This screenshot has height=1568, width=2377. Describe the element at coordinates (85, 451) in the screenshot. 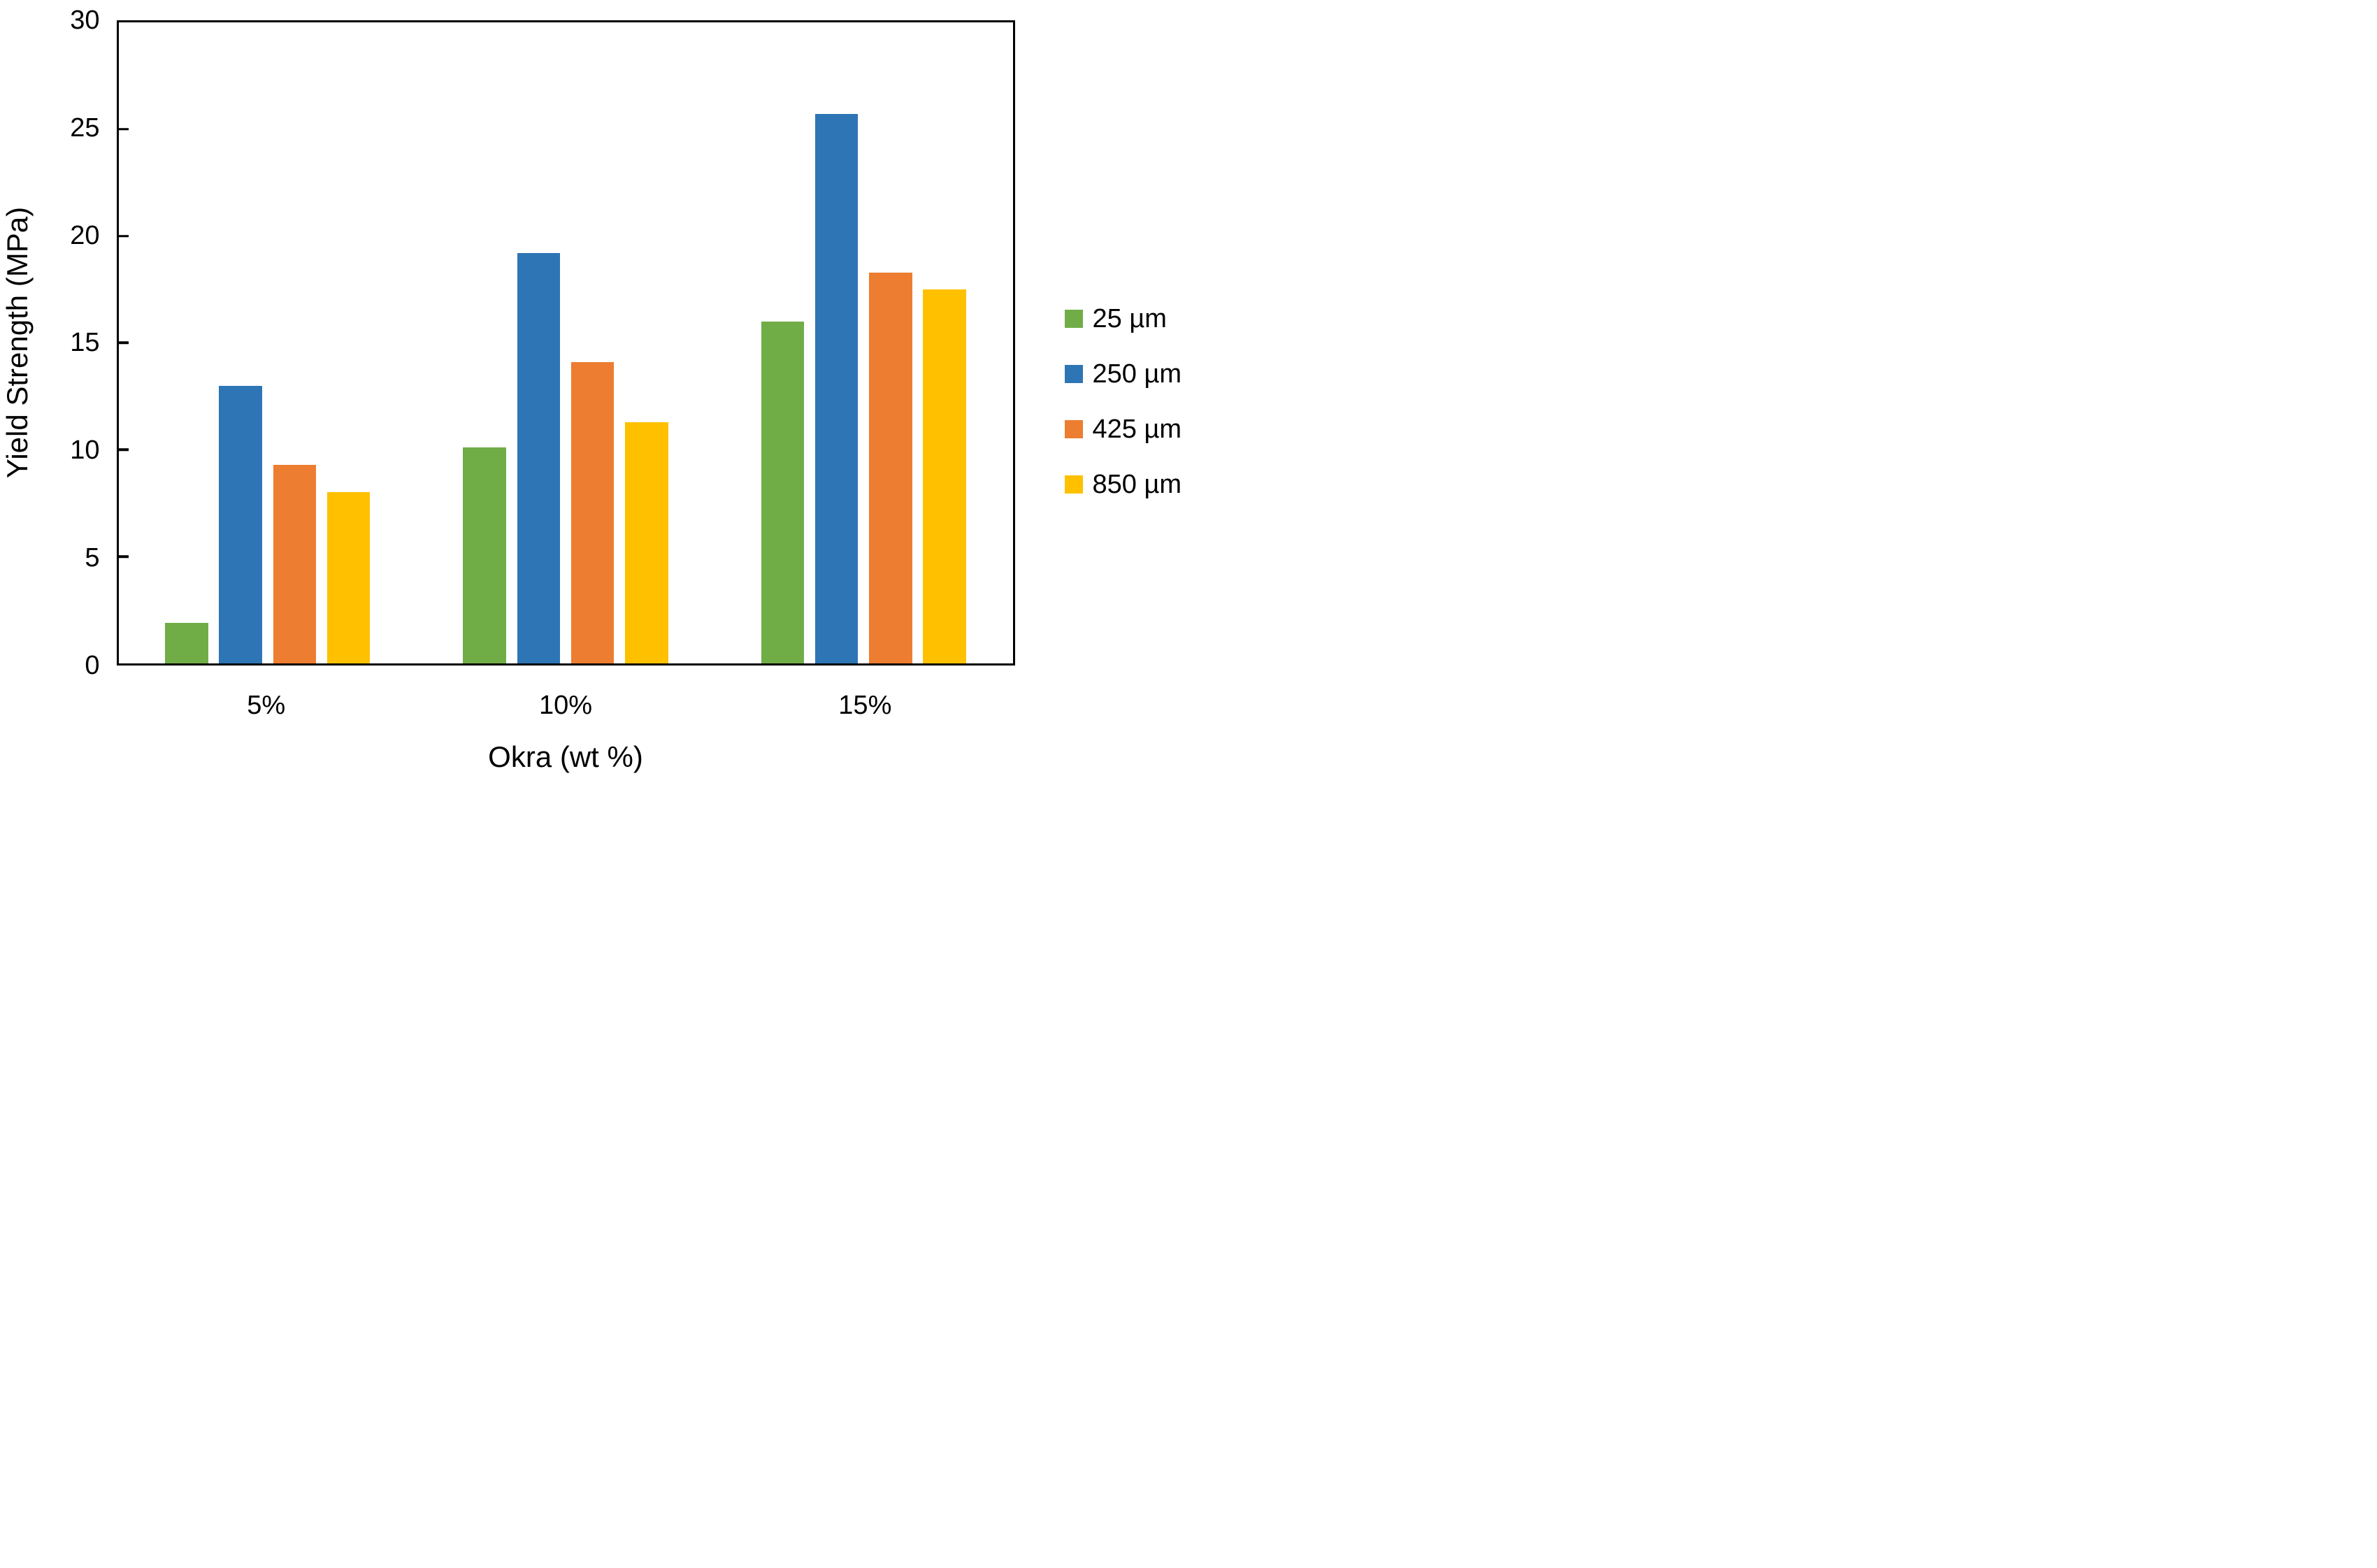

I see `y-tick-label-10: 10` at that location.